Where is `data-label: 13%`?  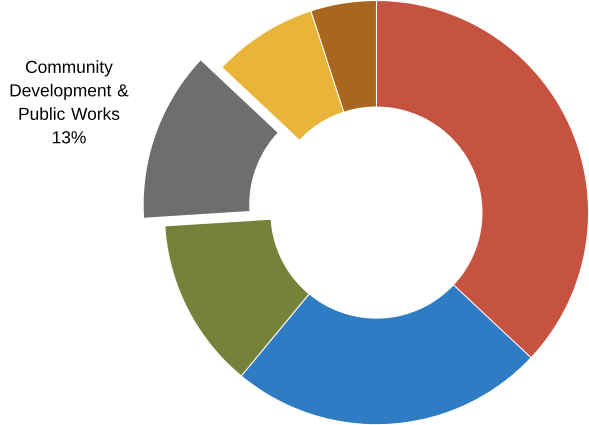
data-label: 13% is located at coordinates (69, 137).